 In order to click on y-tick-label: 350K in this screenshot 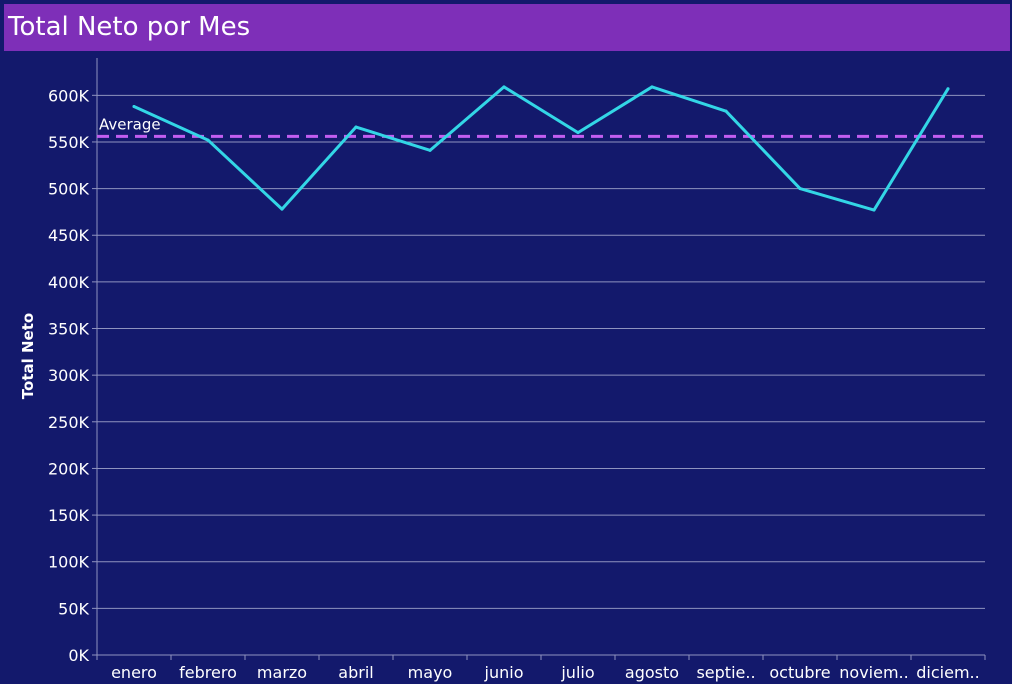, I will do `click(69, 329)`.